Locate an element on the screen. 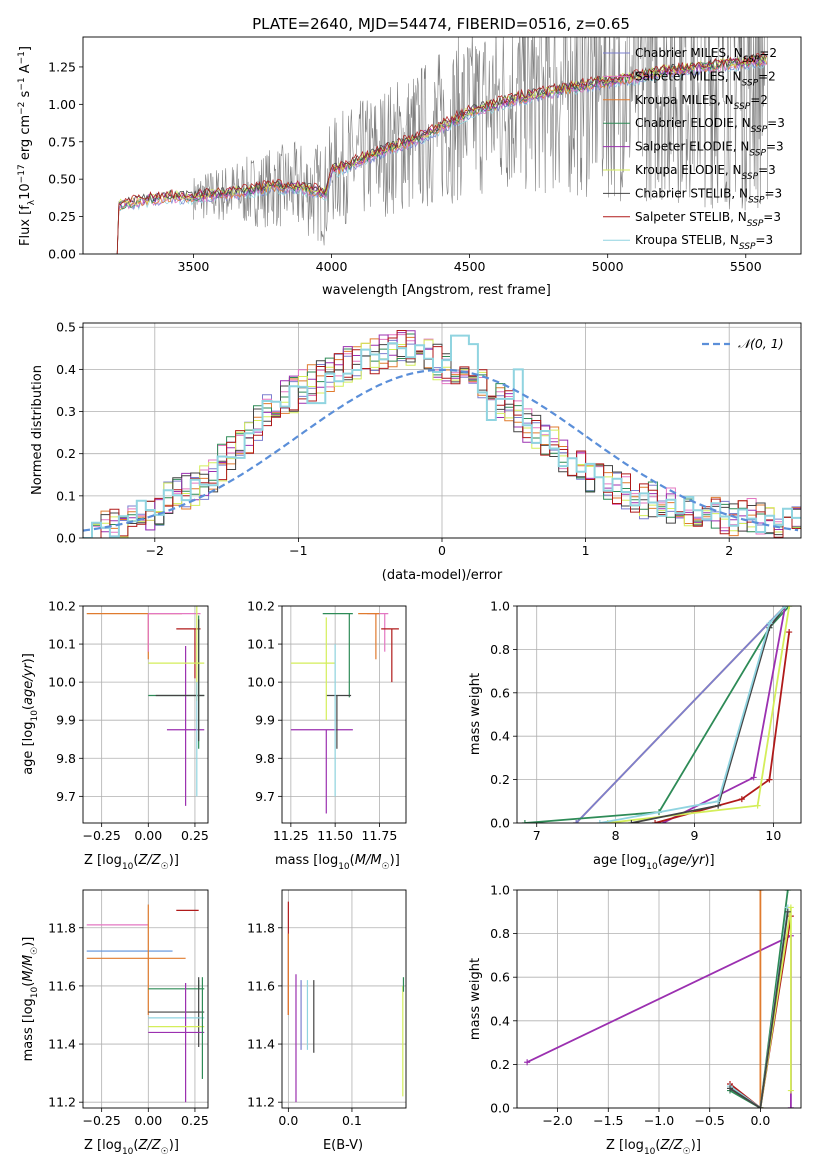 The image size is (819, 1170). tick-label-x: 4000 is located at coordinates (332, 266).